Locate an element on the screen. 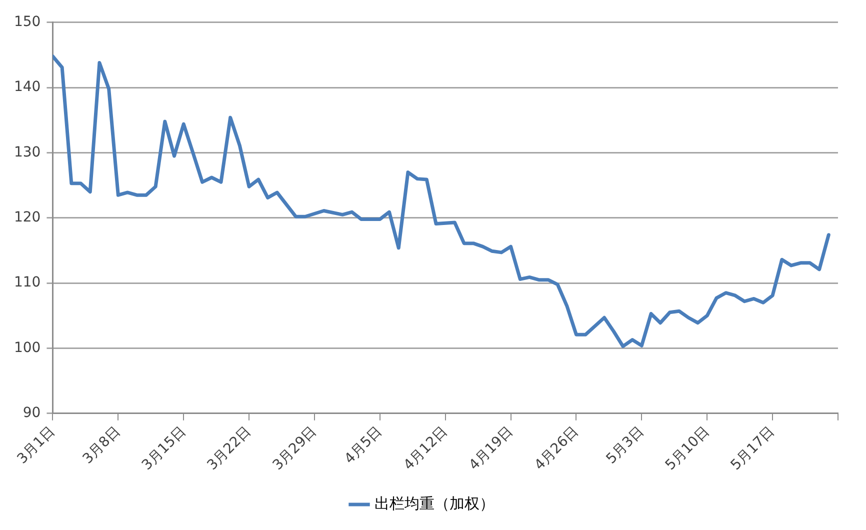 The width and height of the screenshot is (866, 530). x-tick-label: 4月5日 is located at coordinates (364, 445).